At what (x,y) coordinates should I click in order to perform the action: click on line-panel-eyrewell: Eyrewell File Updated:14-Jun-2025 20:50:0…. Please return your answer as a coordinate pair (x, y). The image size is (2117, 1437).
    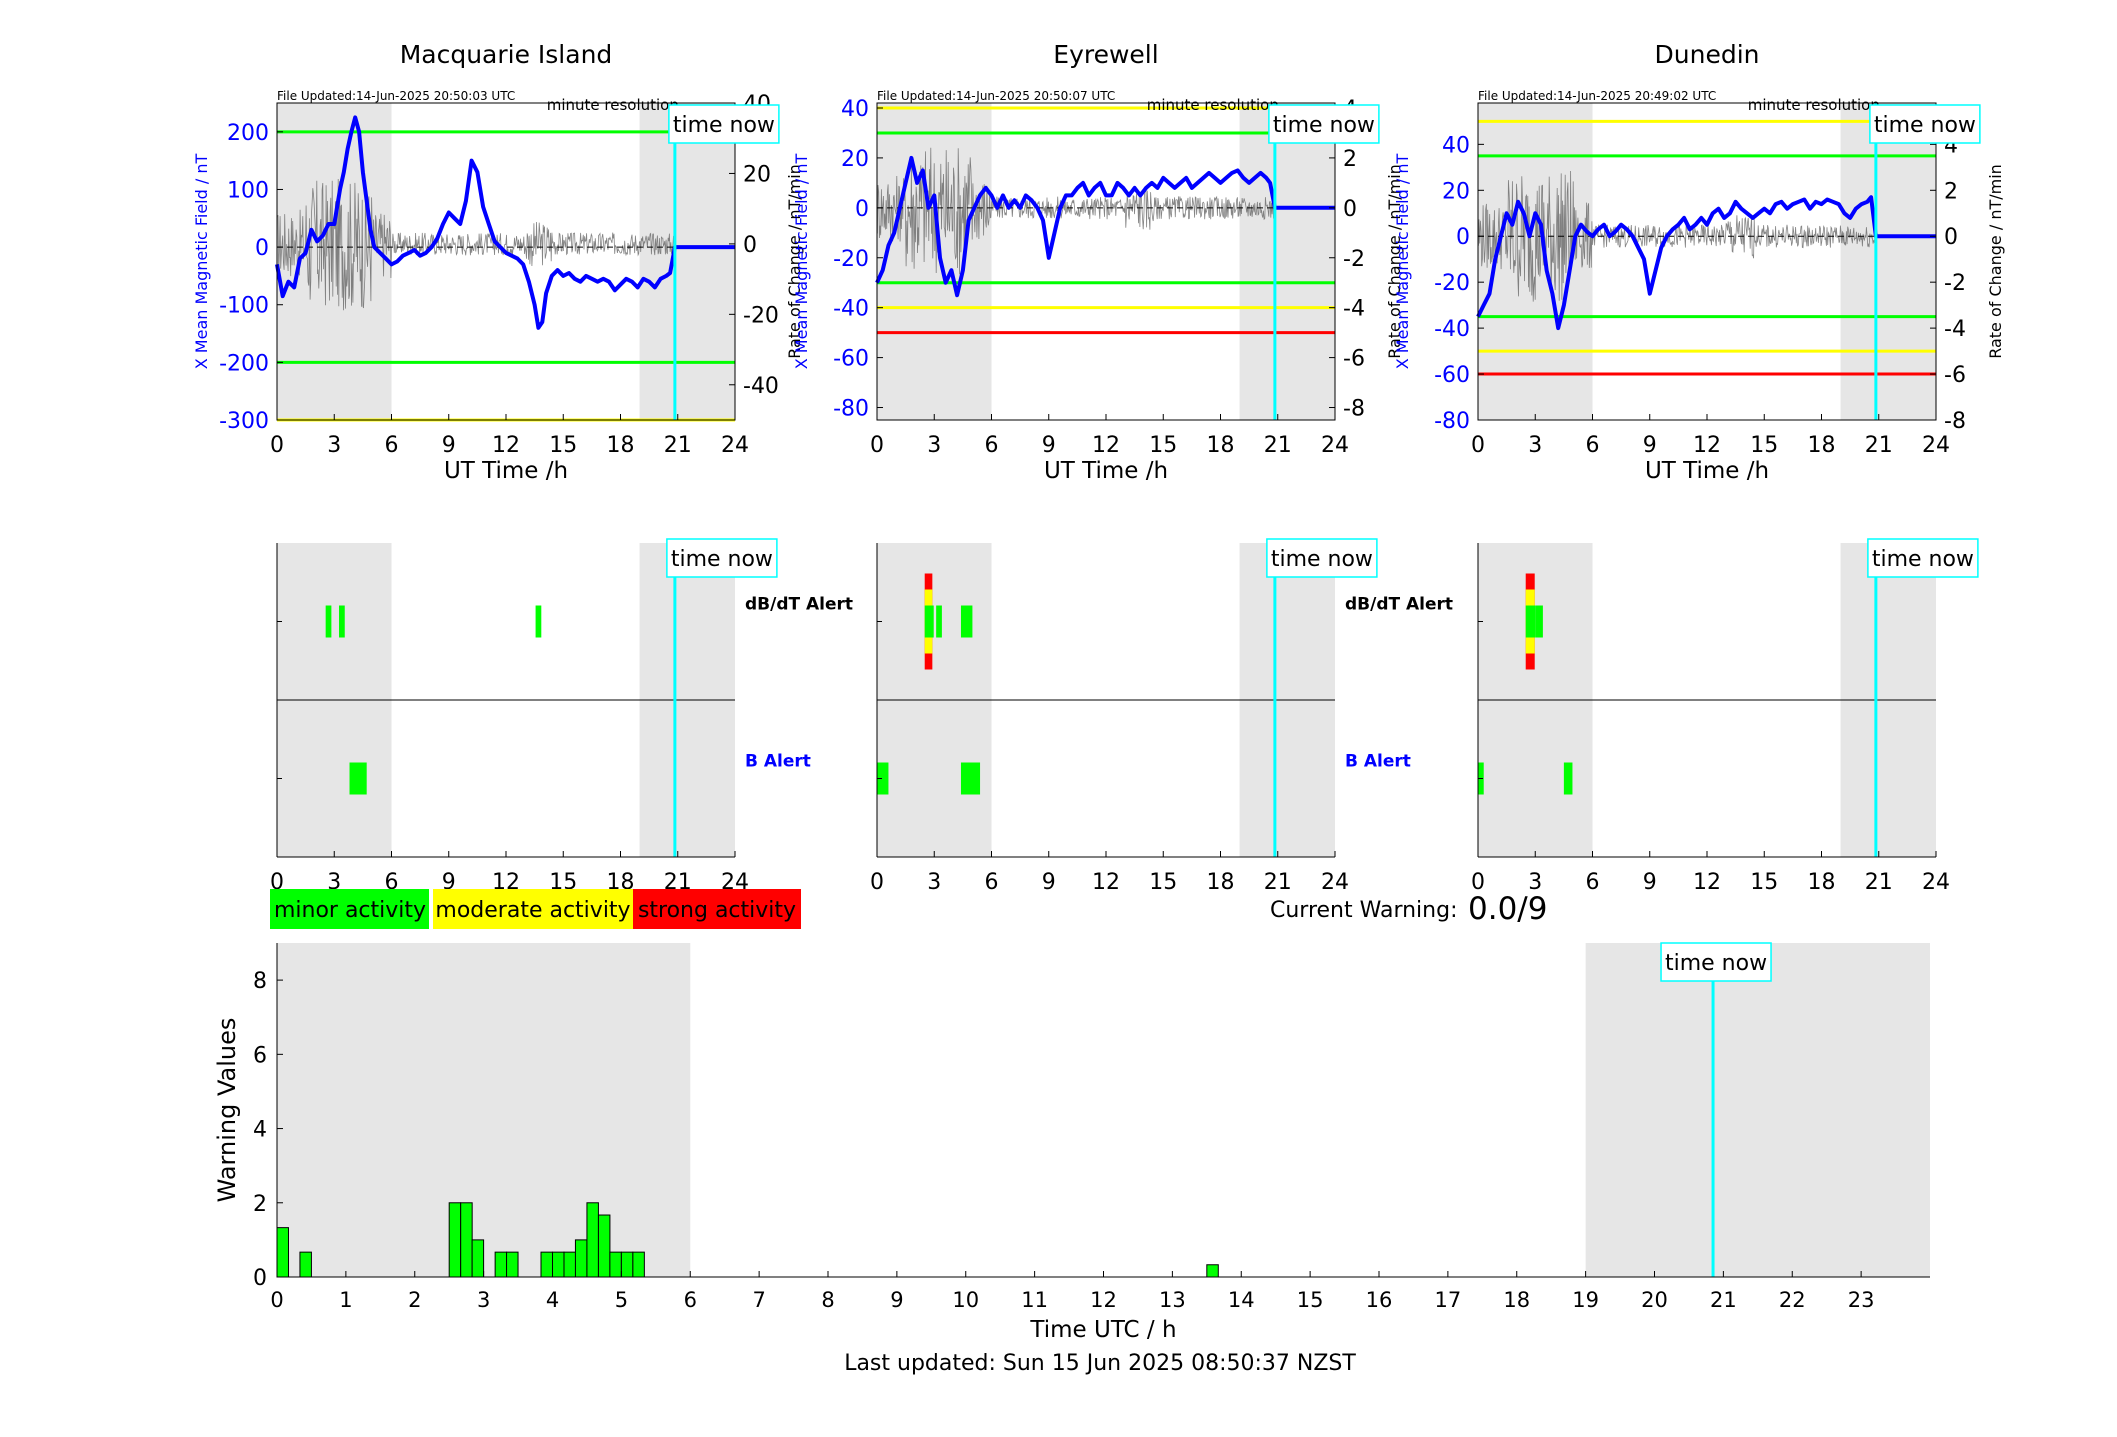
    Looking at the image, I should click on (1098, 262).